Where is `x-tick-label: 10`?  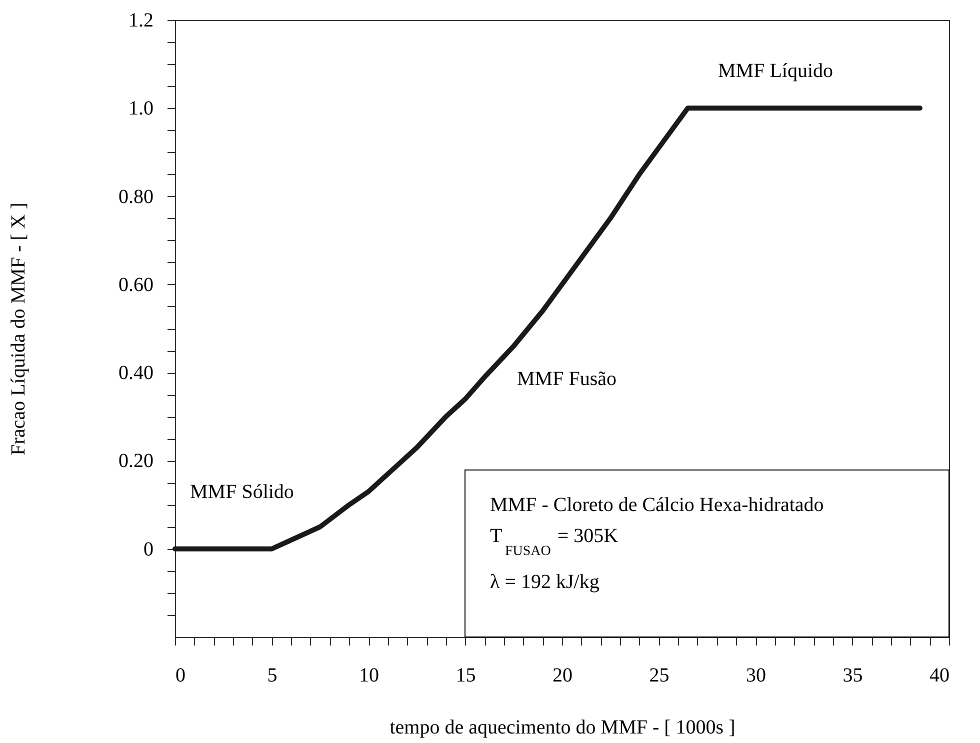
x-tick-label: 10 is located at coordinates (369, 675).